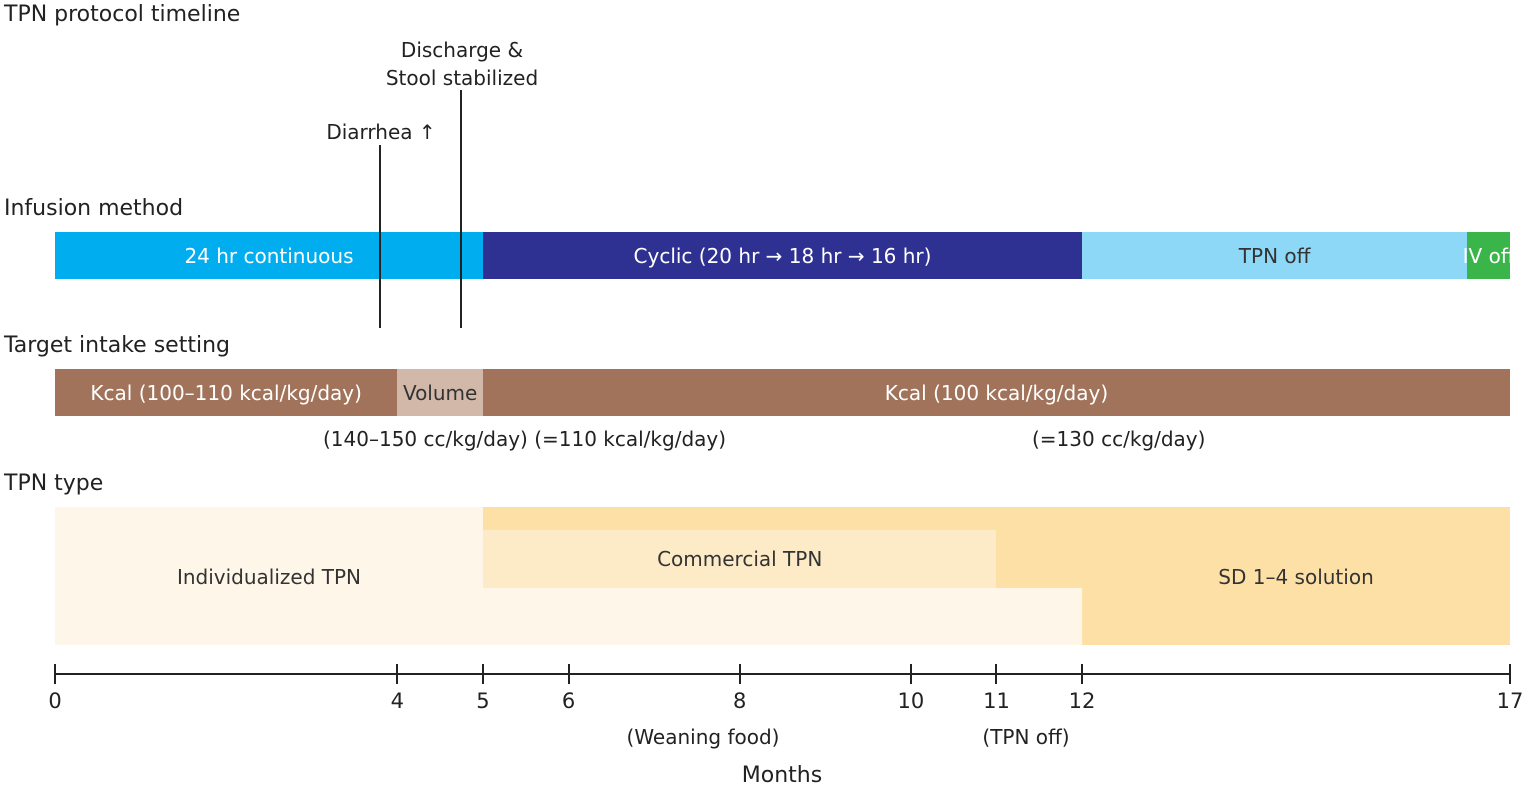 The width and height of the screenshot is (1527, 792). What do you see at coordinates (996, 392) in the screenshot?
I see `intake-segment-2: Kcal (100 kcal/kg/day)` at bounding box center [996, 392].